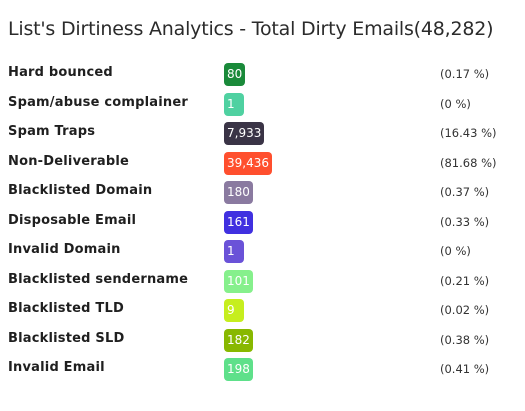  I want to click on count-badge: 182, so click(238, 340).